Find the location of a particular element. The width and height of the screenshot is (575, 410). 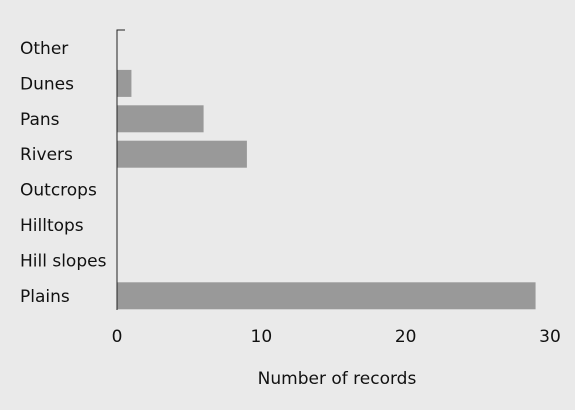

x-ticks: 0 10 20 30 is located at coordinates (336, 337).